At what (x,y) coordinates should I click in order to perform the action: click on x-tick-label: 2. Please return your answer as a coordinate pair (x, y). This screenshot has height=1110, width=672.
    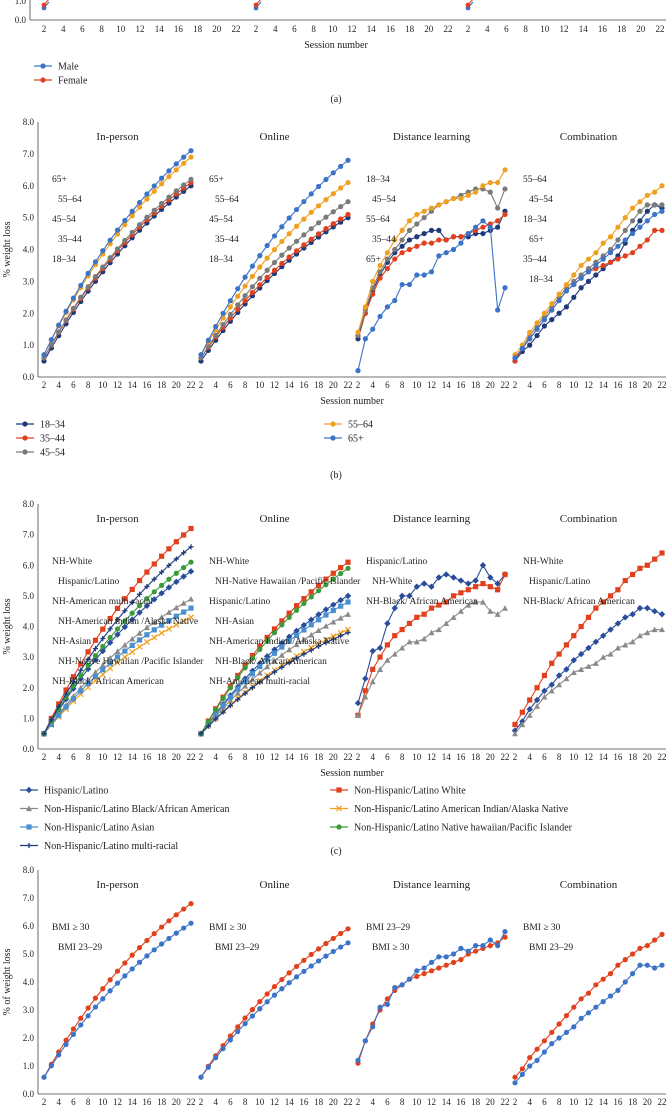
    Looking at the image, I should click on (44, 29).